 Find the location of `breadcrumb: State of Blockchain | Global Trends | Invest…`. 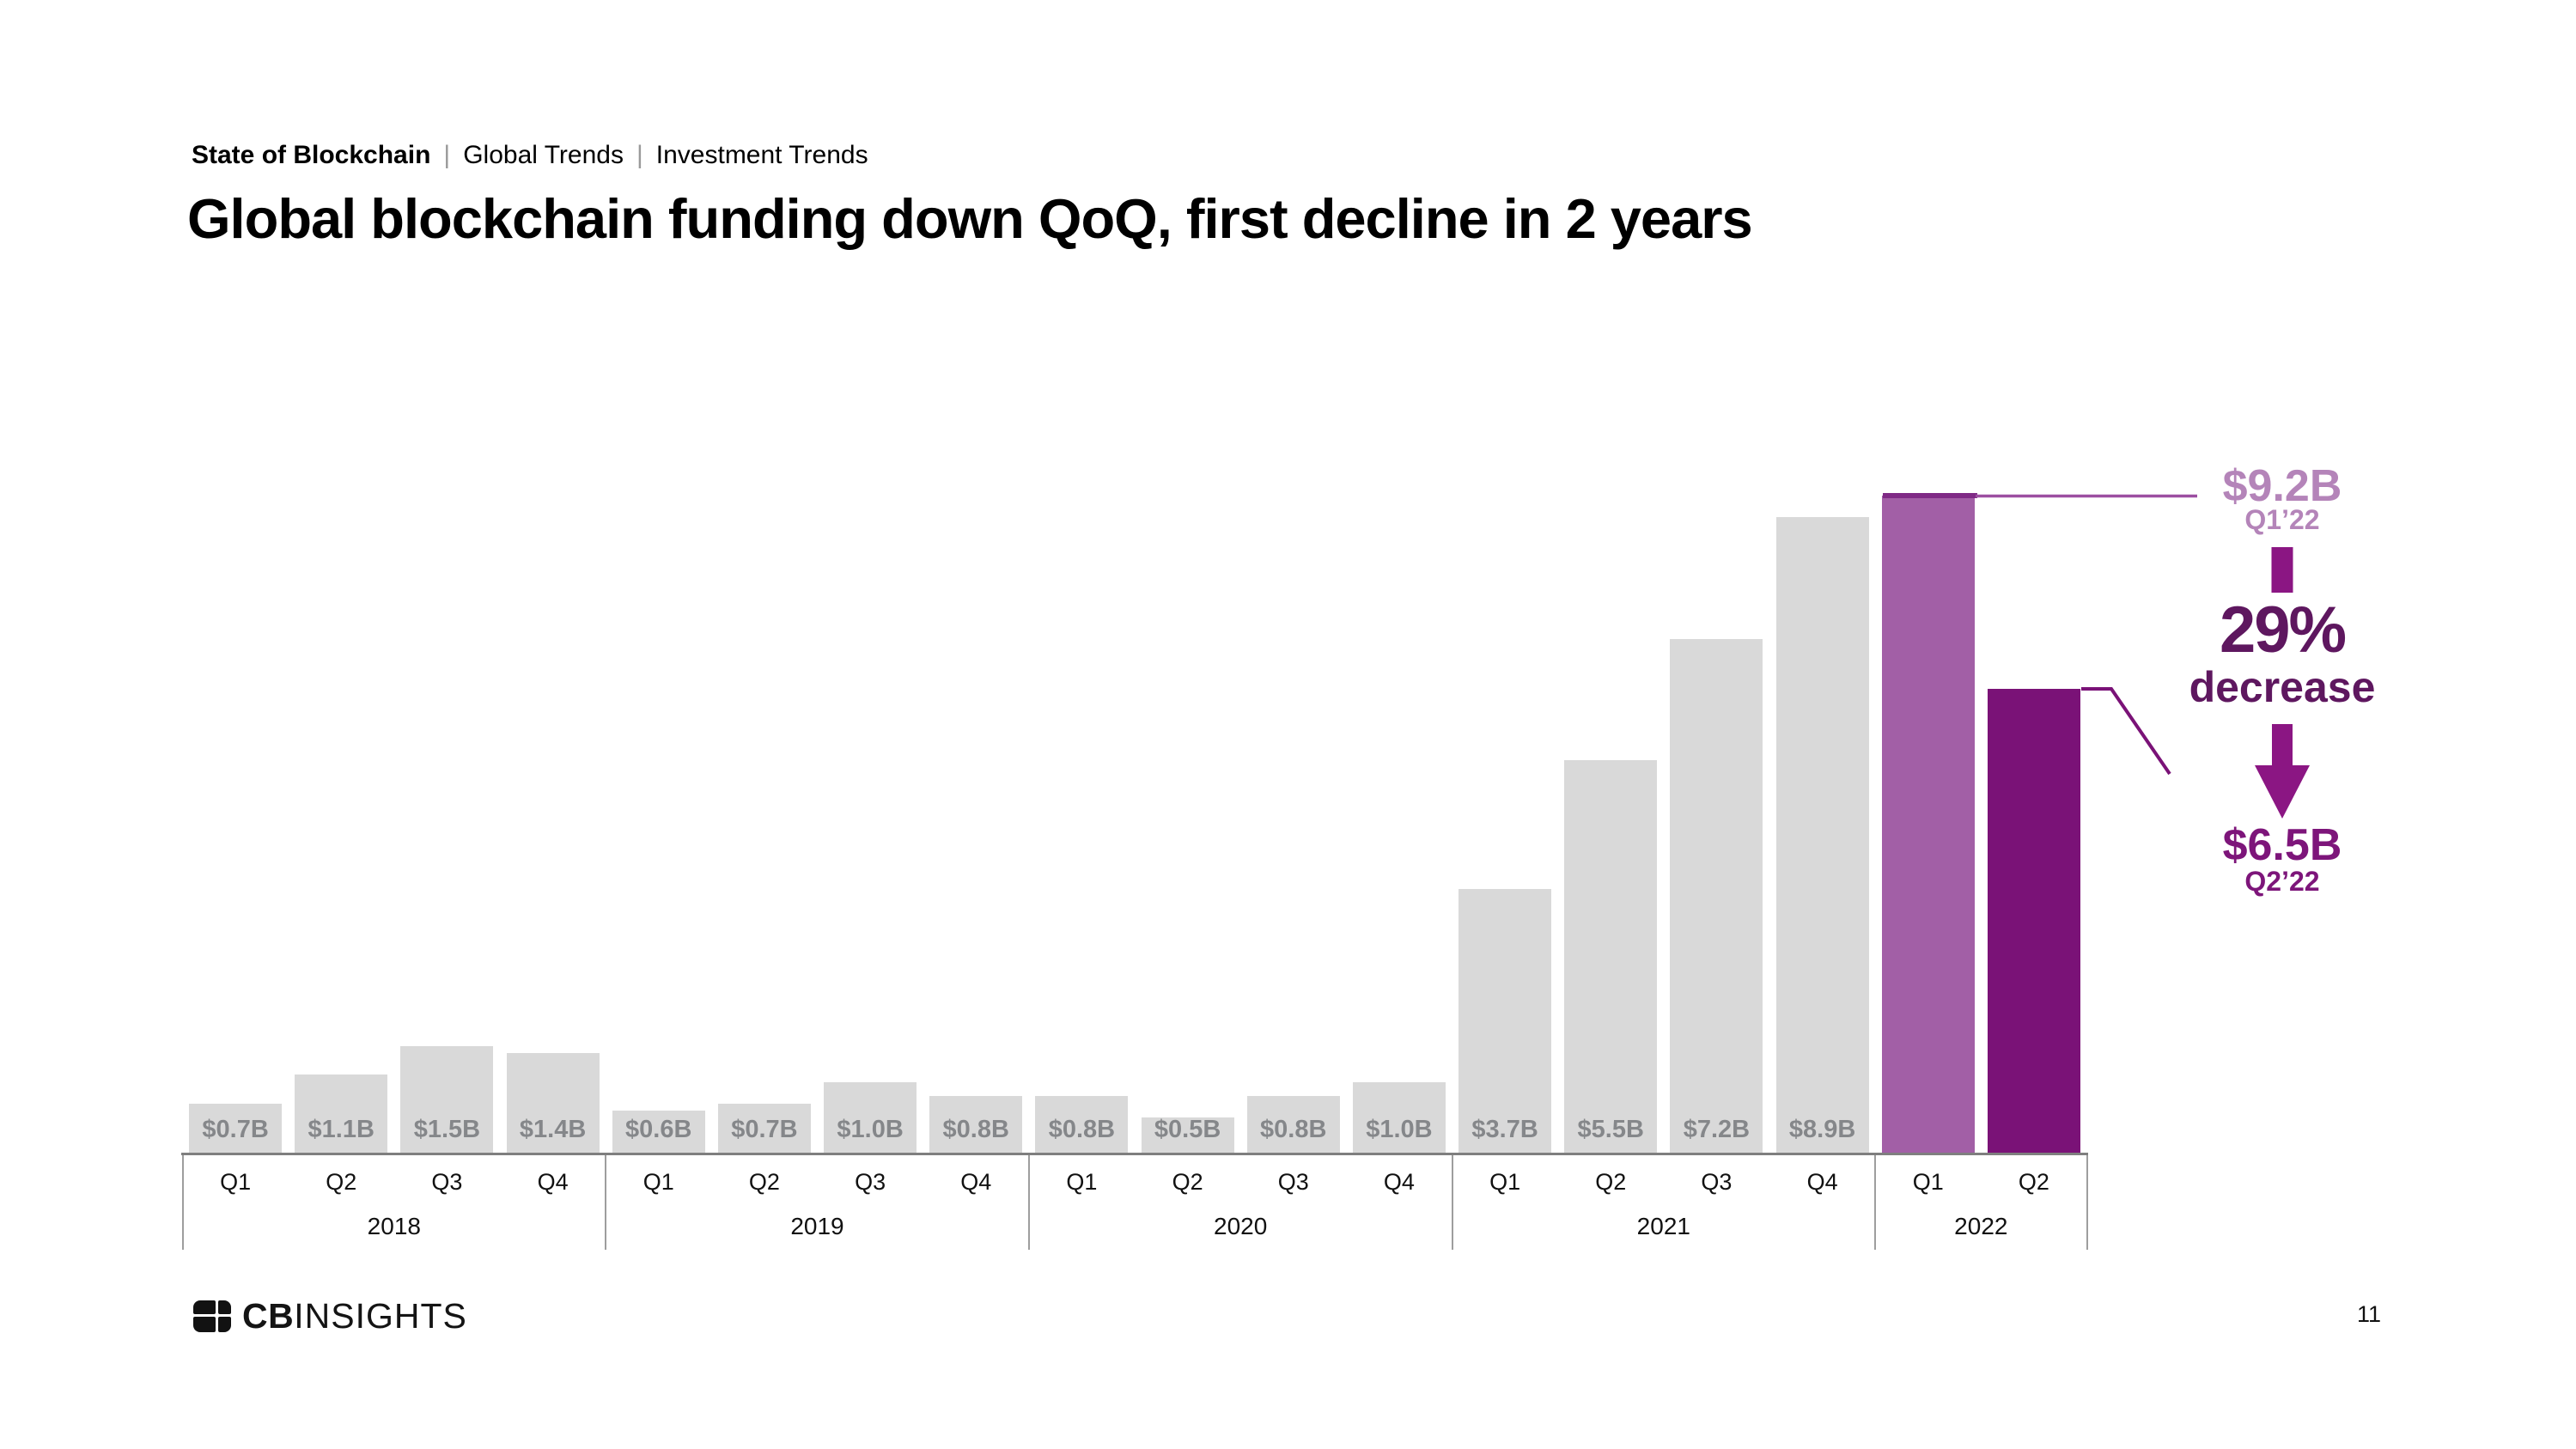

breadcrumb: State of Blockchain | Global Trends | Invest… is located at coordinates (530, 155).